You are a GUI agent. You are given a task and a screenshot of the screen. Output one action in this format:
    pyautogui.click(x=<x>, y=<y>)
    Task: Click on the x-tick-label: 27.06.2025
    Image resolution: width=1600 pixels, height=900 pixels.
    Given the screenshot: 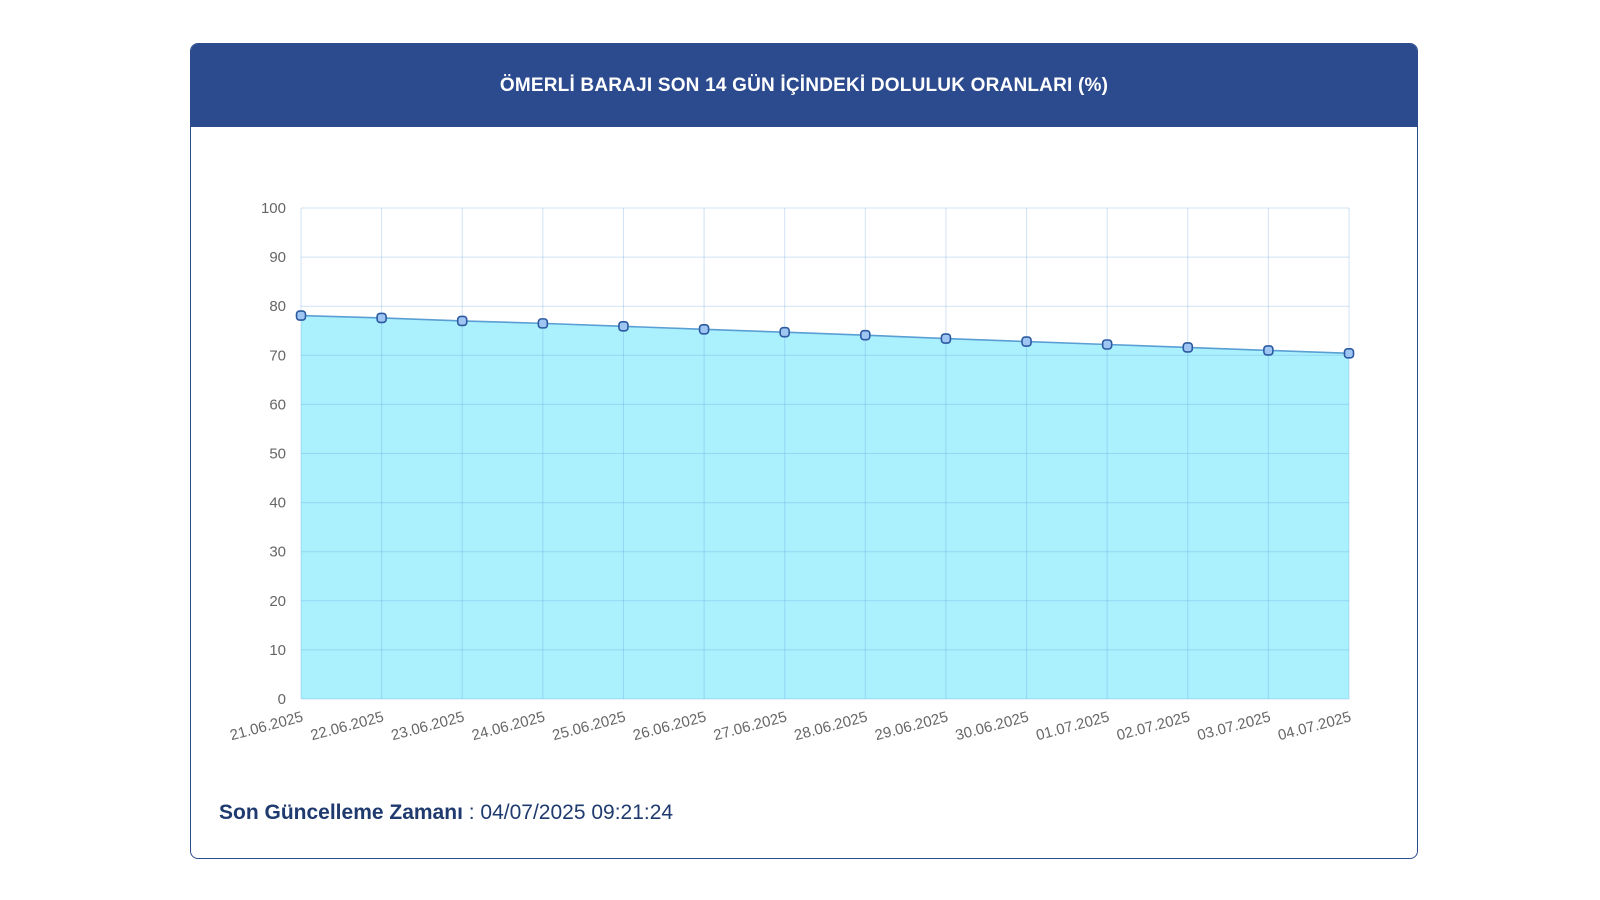 What is the action you would take?
    pyautogui.click(x=750, y=726)
    